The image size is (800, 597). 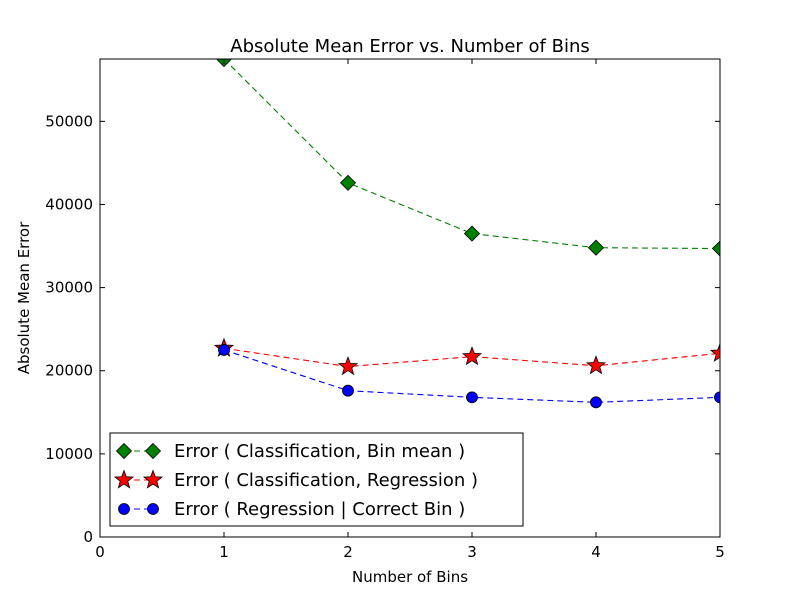 I want to click on x-tick-label: 4, so click(x=596, y=552).